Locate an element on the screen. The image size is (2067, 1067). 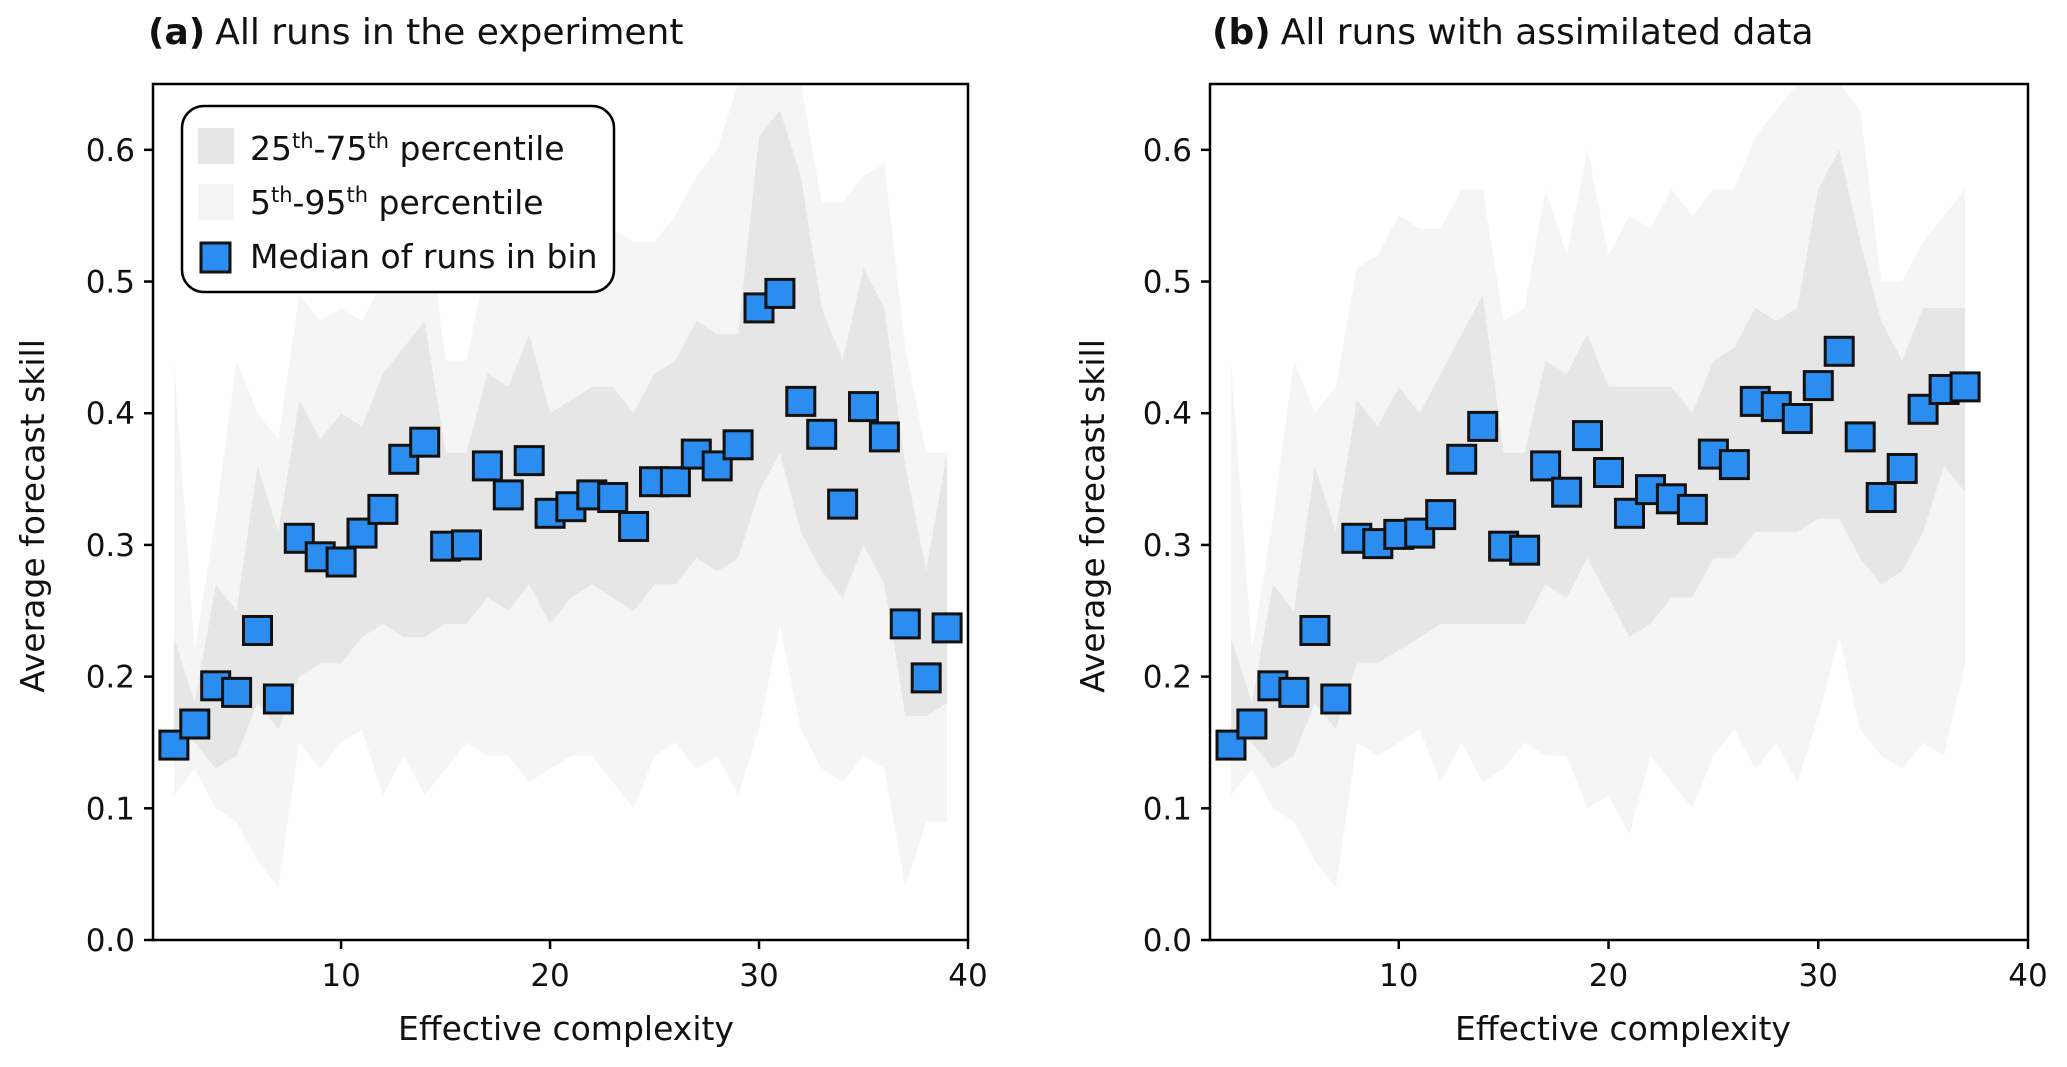
panel-a-y-tick-label: 0.1 is located at coordinates (110, 809).